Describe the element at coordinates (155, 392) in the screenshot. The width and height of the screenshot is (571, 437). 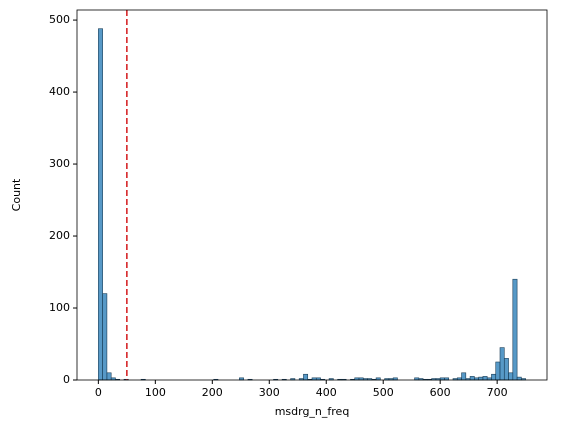
I see `x-tick-label: 100` at that location.